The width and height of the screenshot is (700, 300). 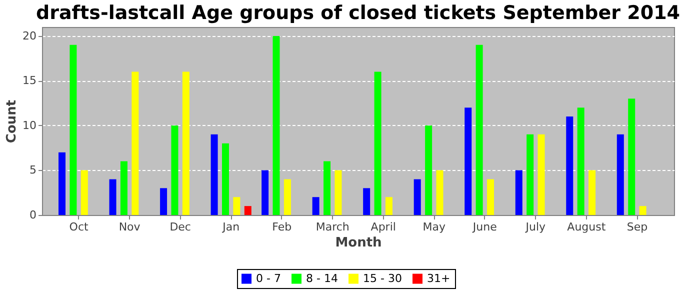 I want to click on x-tick-label: Sep, so click(x=637, y=227).